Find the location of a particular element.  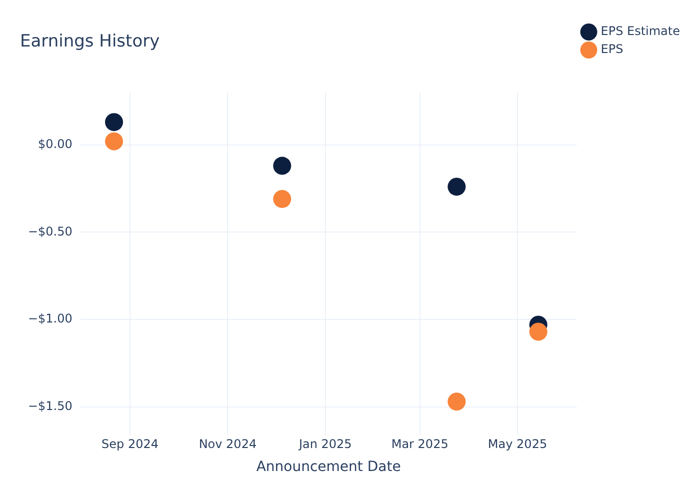

y-tick-label: −$1.50 is located at coordinates (50, 405).